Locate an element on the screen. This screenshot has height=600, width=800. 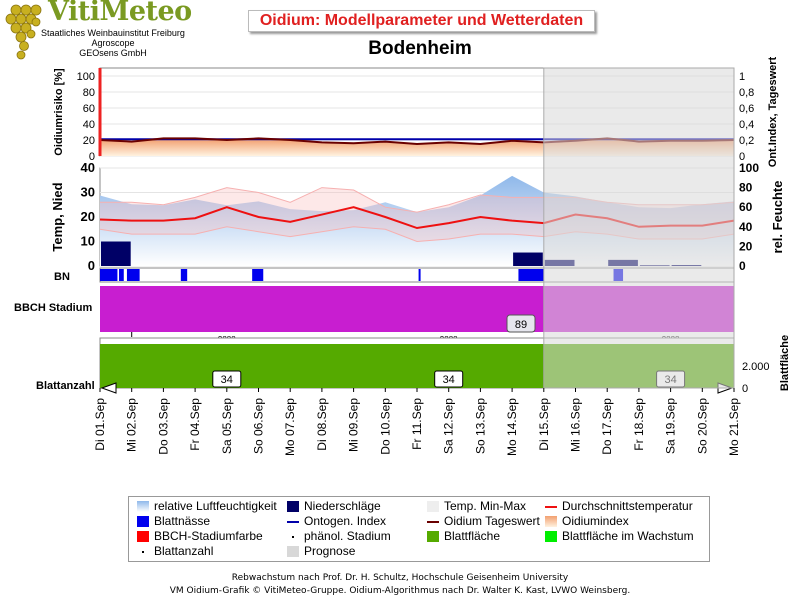
legend-label: Oidium Tageswert is located at coordinates (492, 521).